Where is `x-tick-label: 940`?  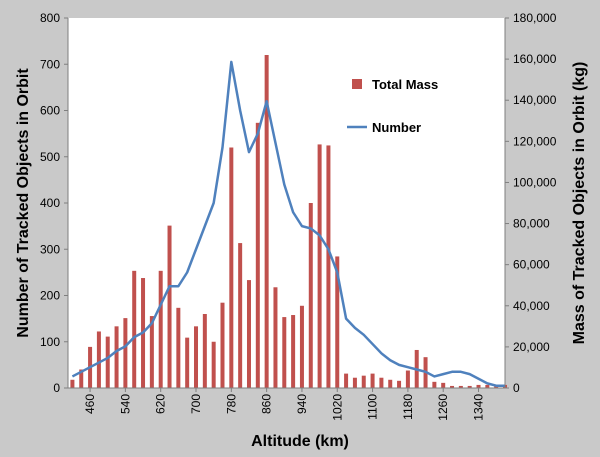 x-tick-label: 940 is located at coordinates (302, 404).